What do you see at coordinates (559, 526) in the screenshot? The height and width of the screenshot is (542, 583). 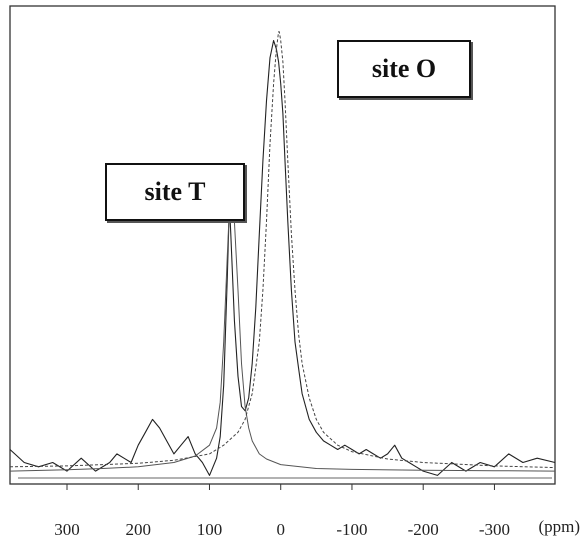 I see `x-unit-label: (ppm)` at bounding box center [559, 526].